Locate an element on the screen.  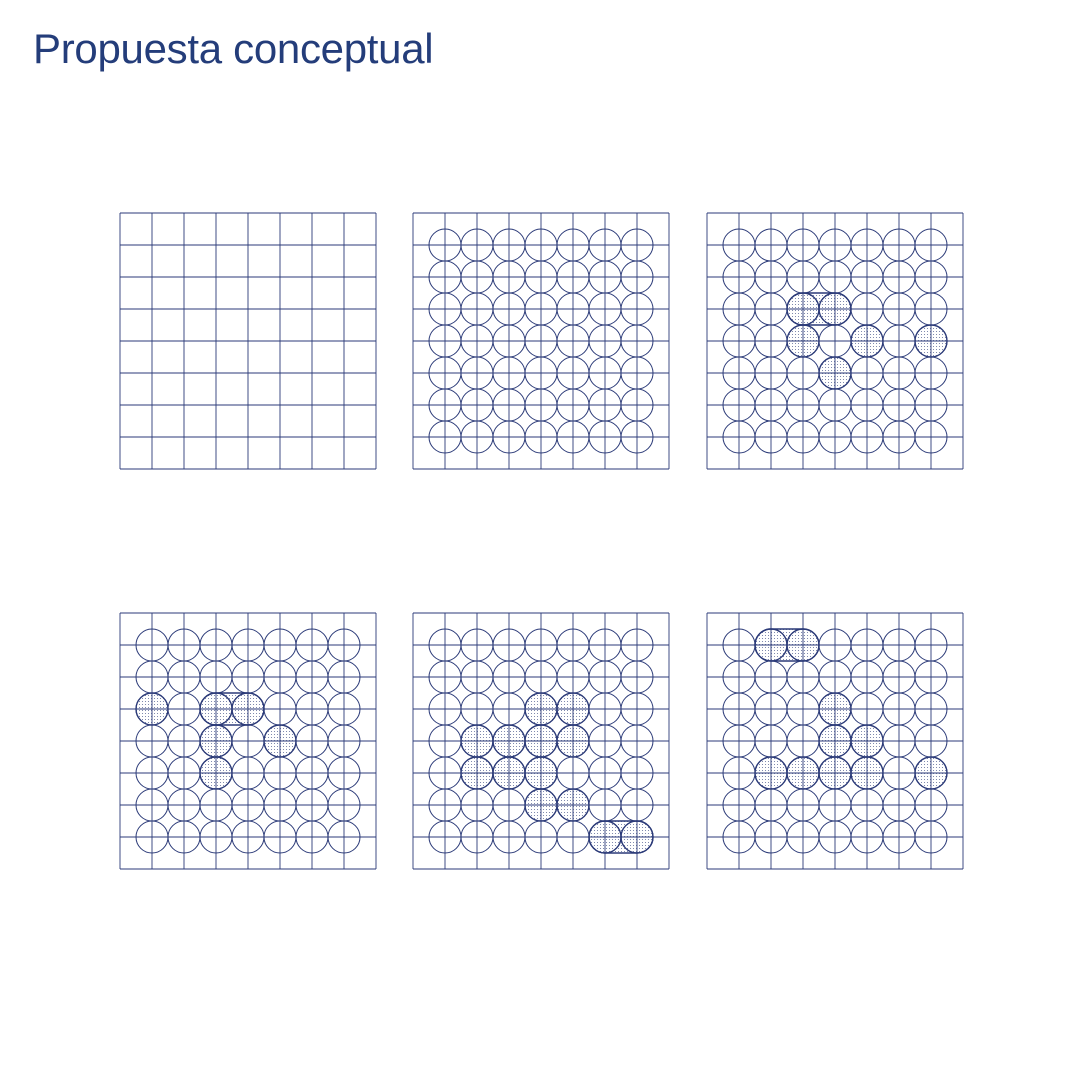
grid-panel-empty is located at coordinates (248, 341).